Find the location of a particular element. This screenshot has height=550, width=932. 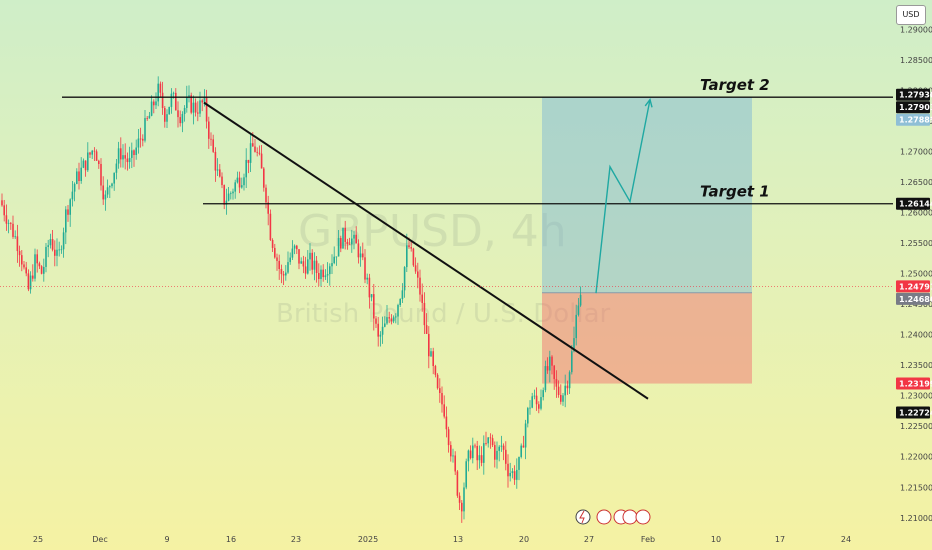

profit-zone is located at coordinates (647, 195).